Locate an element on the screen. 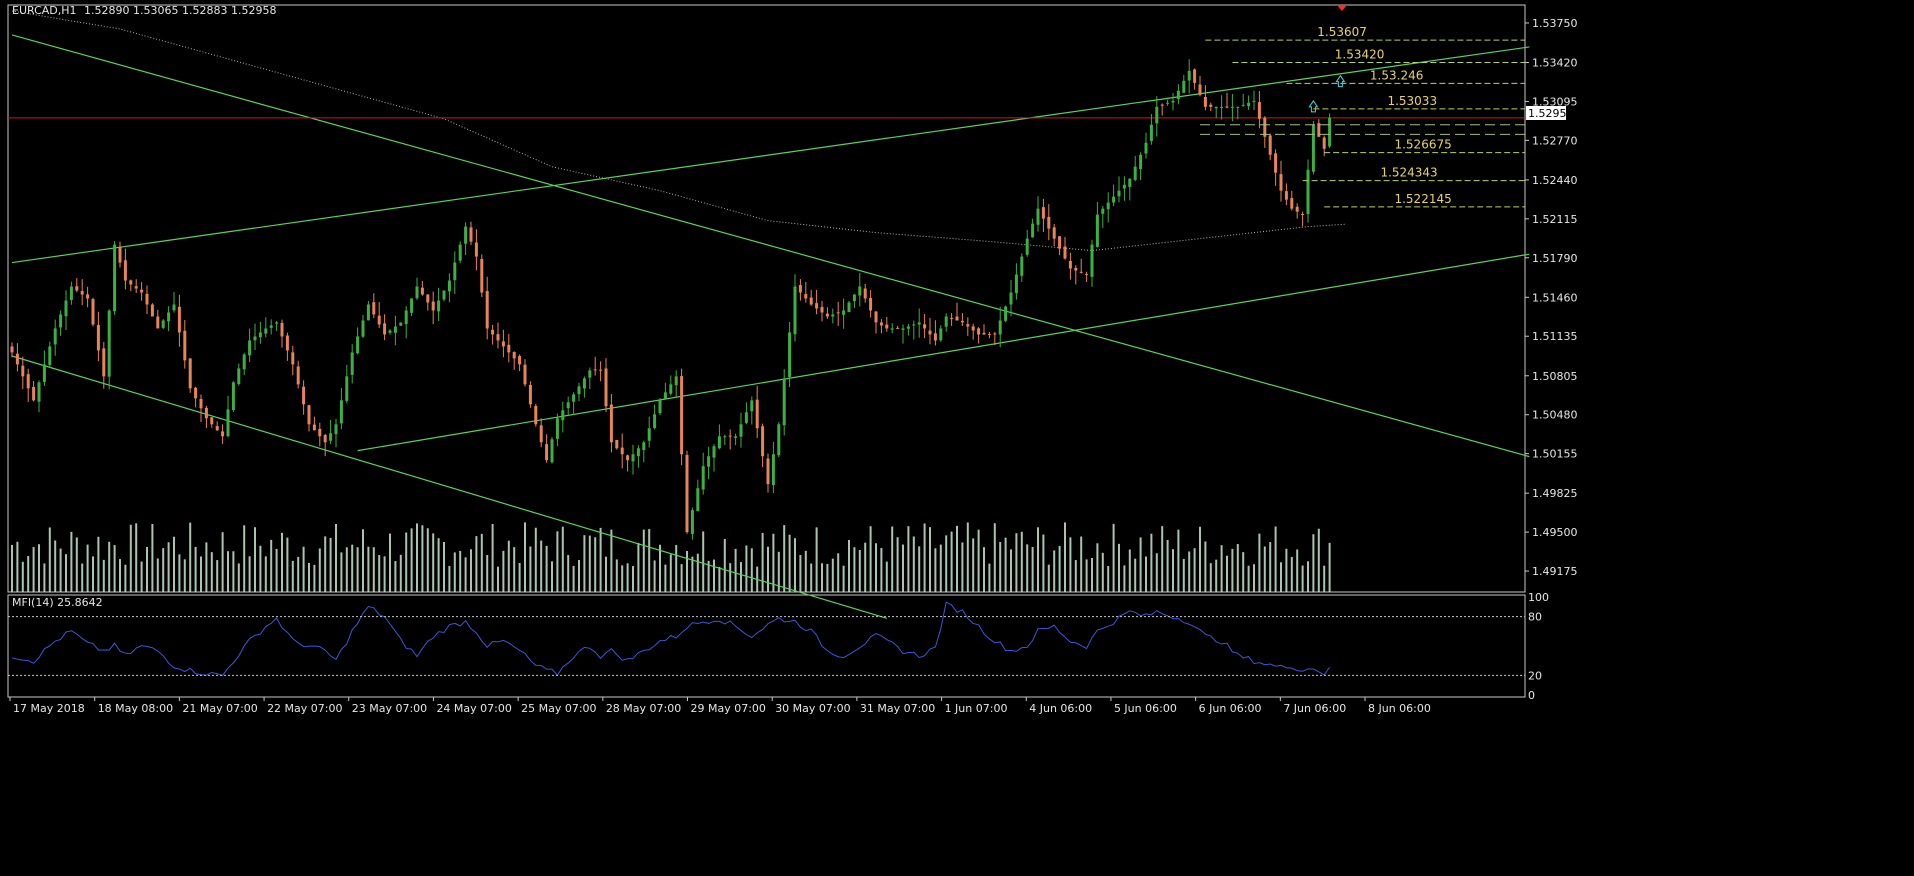 The width and height of the screenshot is (1914, 876). price-tick-label: 1.52770 is located at coordinates (1555, 140).